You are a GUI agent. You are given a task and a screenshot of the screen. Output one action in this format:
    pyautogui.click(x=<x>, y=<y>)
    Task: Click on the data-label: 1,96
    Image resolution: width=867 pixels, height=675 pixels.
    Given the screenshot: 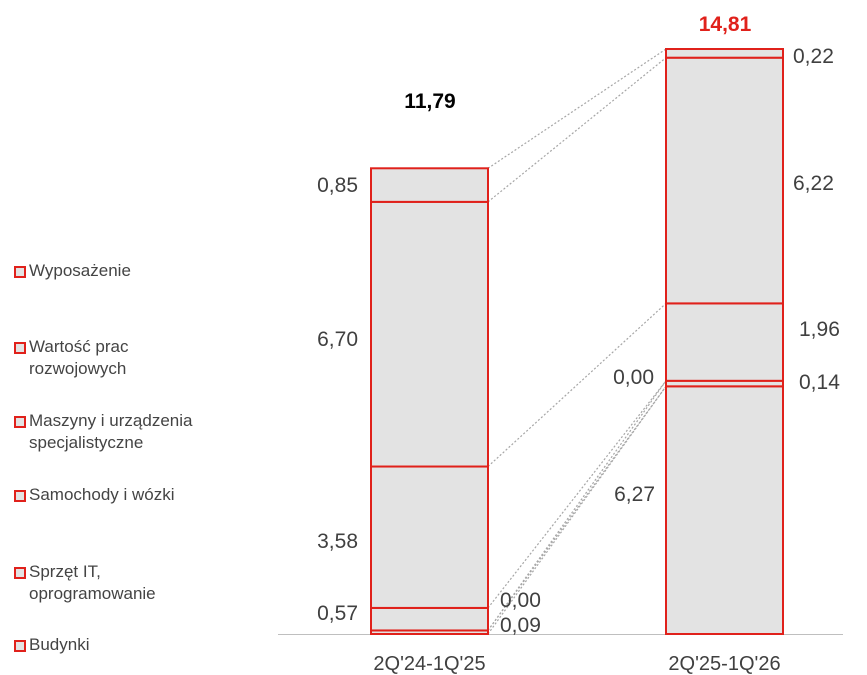 What is the action you would take?
    pyautogui.click(x=819, y=329)
    